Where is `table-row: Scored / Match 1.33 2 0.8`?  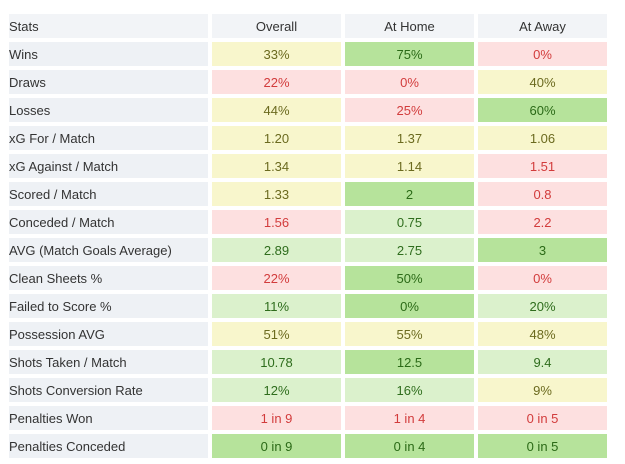 table-row: Scored / Match 1.33 2 0.8 is located at coordinates (308, 194).